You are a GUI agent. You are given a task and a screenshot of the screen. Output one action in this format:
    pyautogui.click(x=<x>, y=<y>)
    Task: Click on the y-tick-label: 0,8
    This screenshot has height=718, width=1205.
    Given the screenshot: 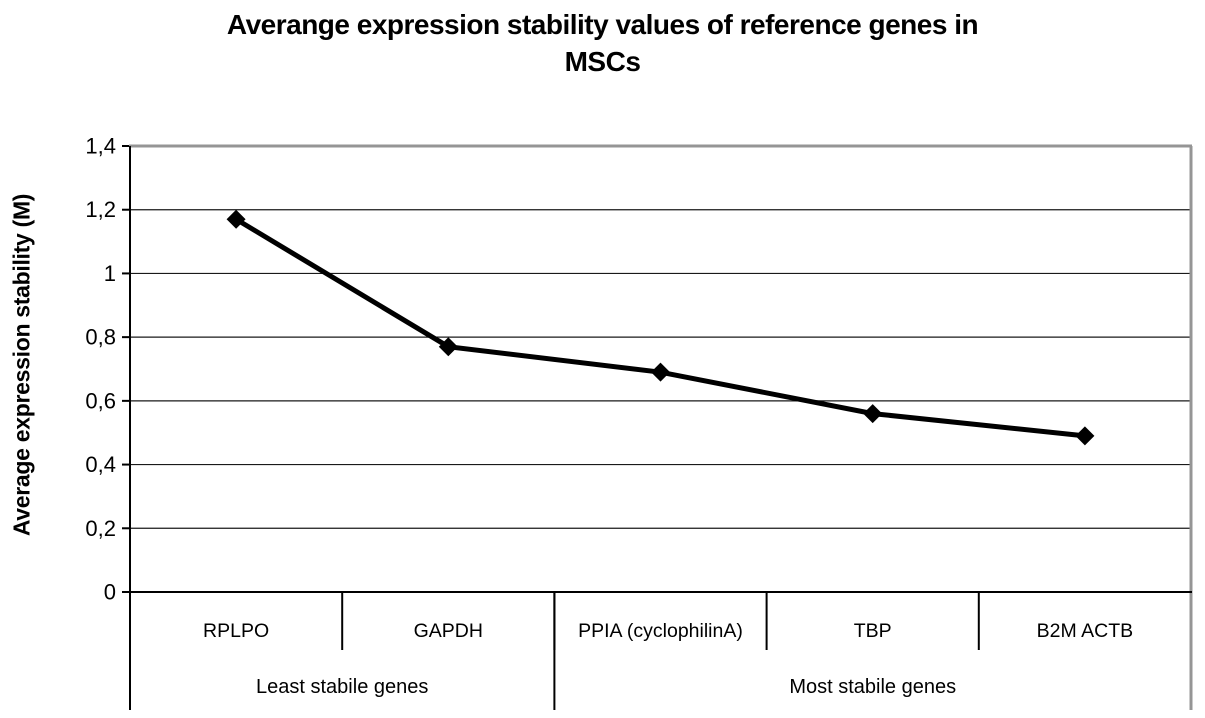 What is the action you would take?
    pyautogui.click(x=100, y=337)
    